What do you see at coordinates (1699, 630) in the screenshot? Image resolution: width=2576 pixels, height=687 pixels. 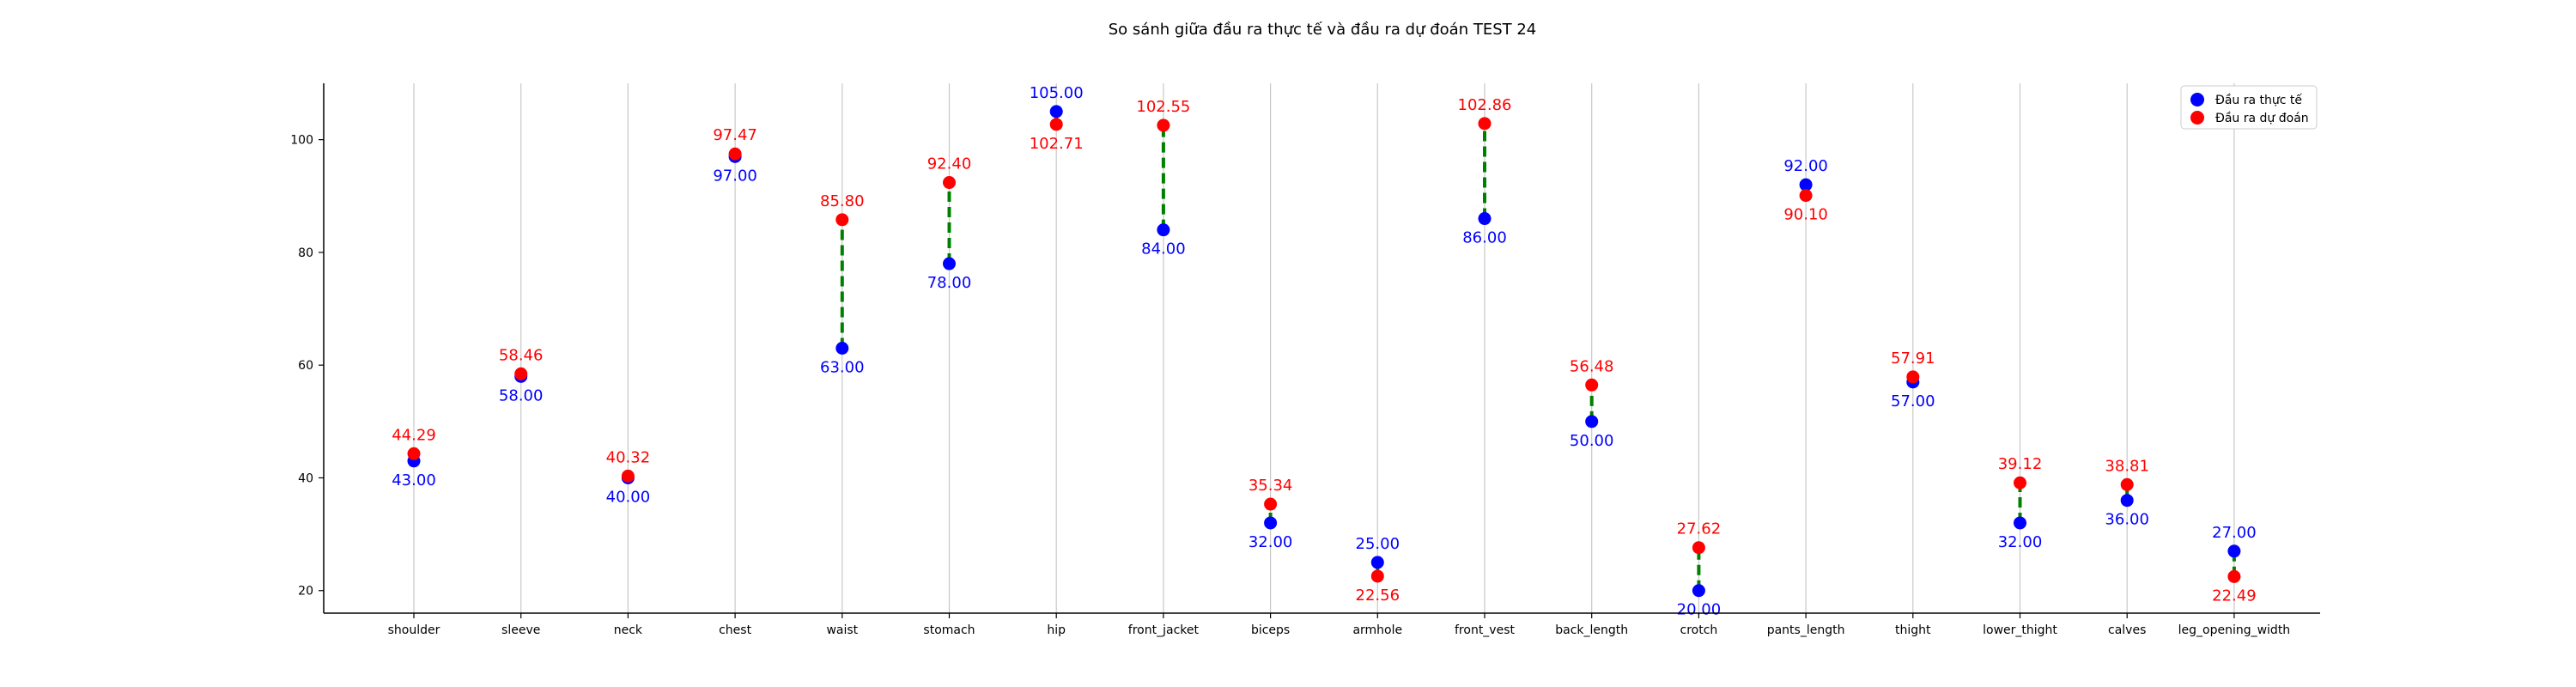 I see `x-tick-label: crotch` at bounding box center [1699, 630].